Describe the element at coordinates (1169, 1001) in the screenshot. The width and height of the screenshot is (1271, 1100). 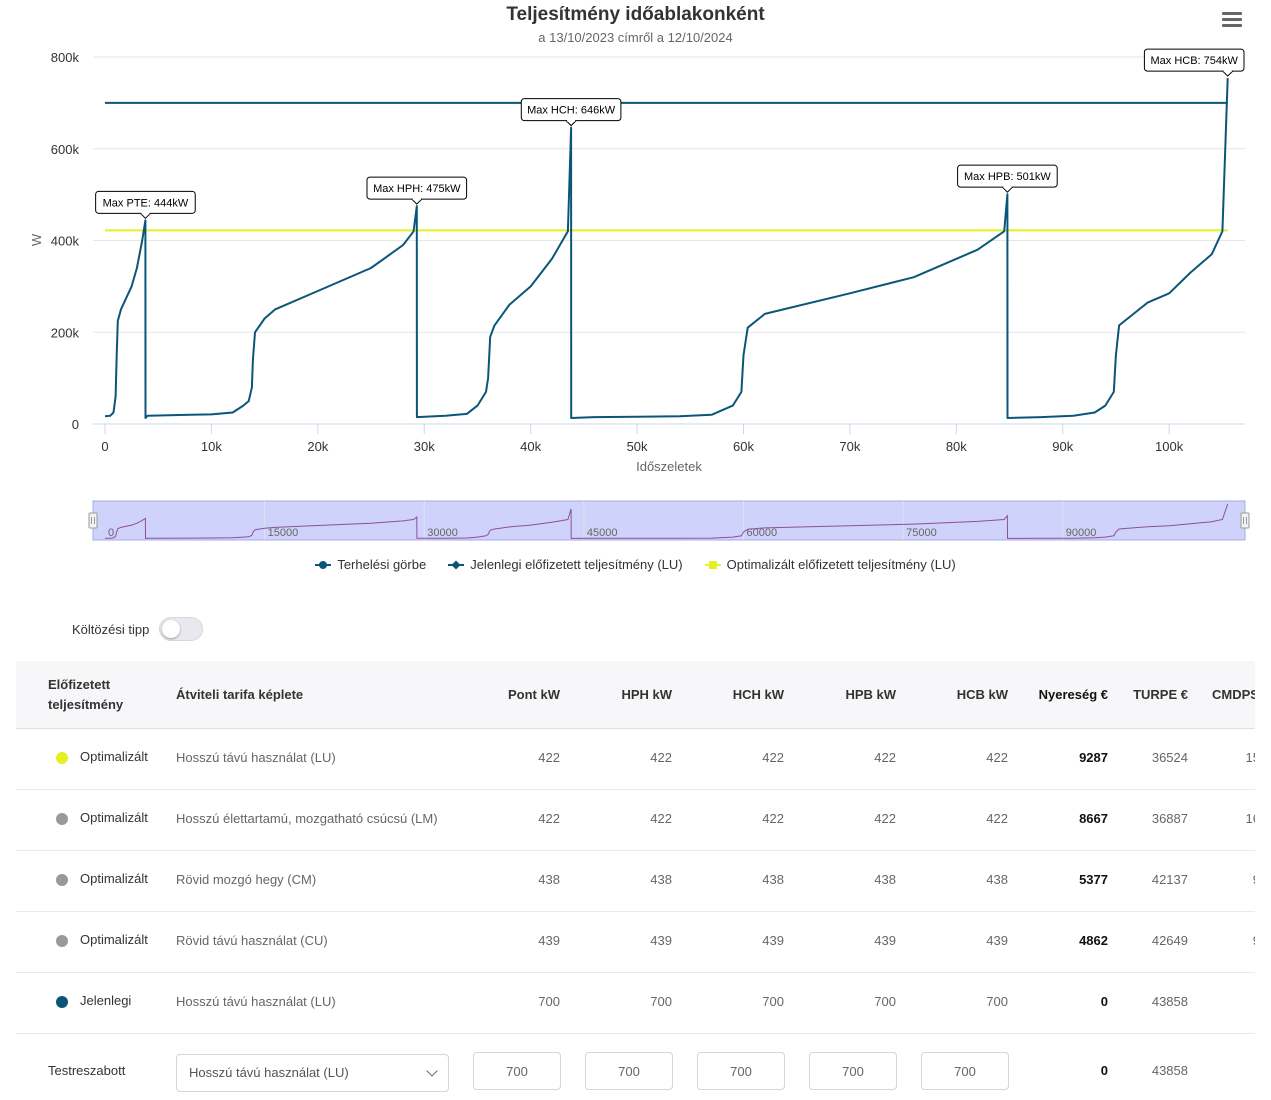
I see `row-turpe: 43858` at that location.